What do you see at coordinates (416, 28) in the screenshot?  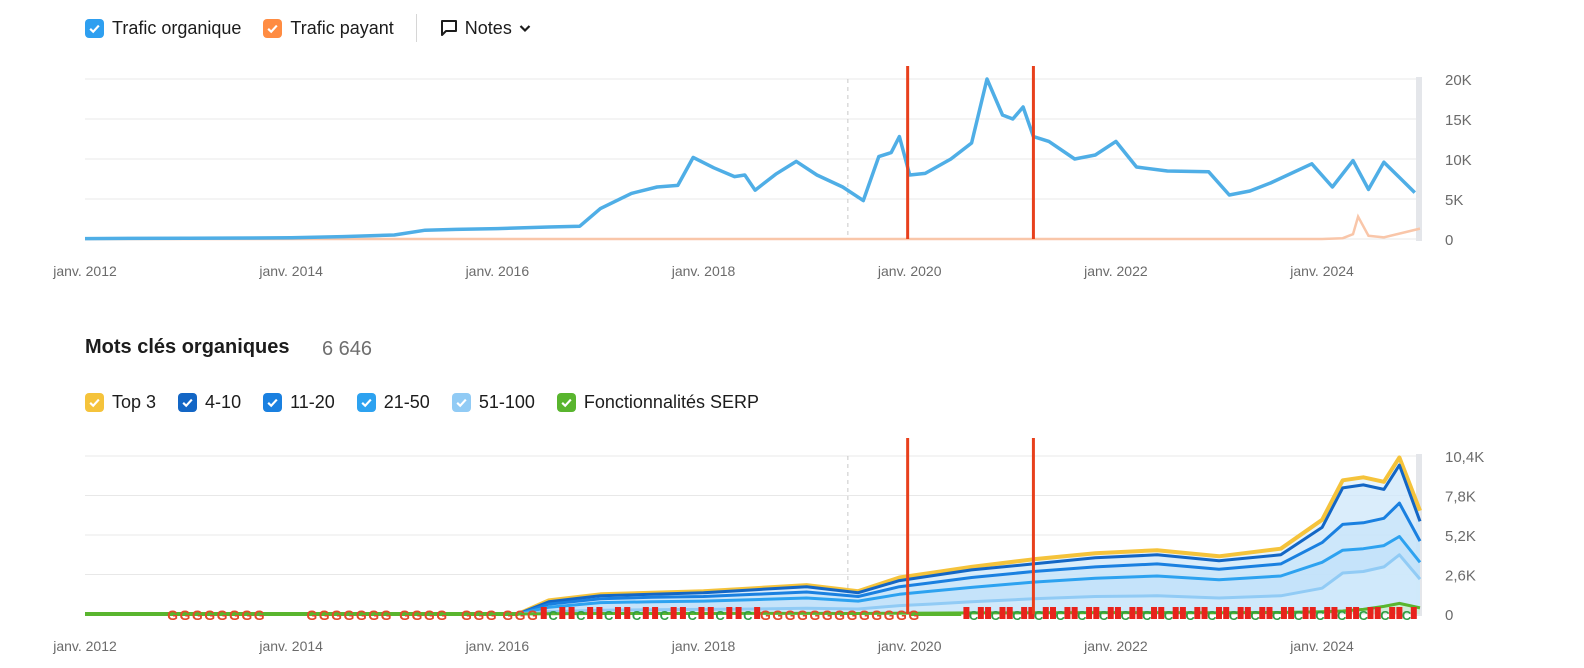 I see `legend-divider` at bounding box center [416, 28].